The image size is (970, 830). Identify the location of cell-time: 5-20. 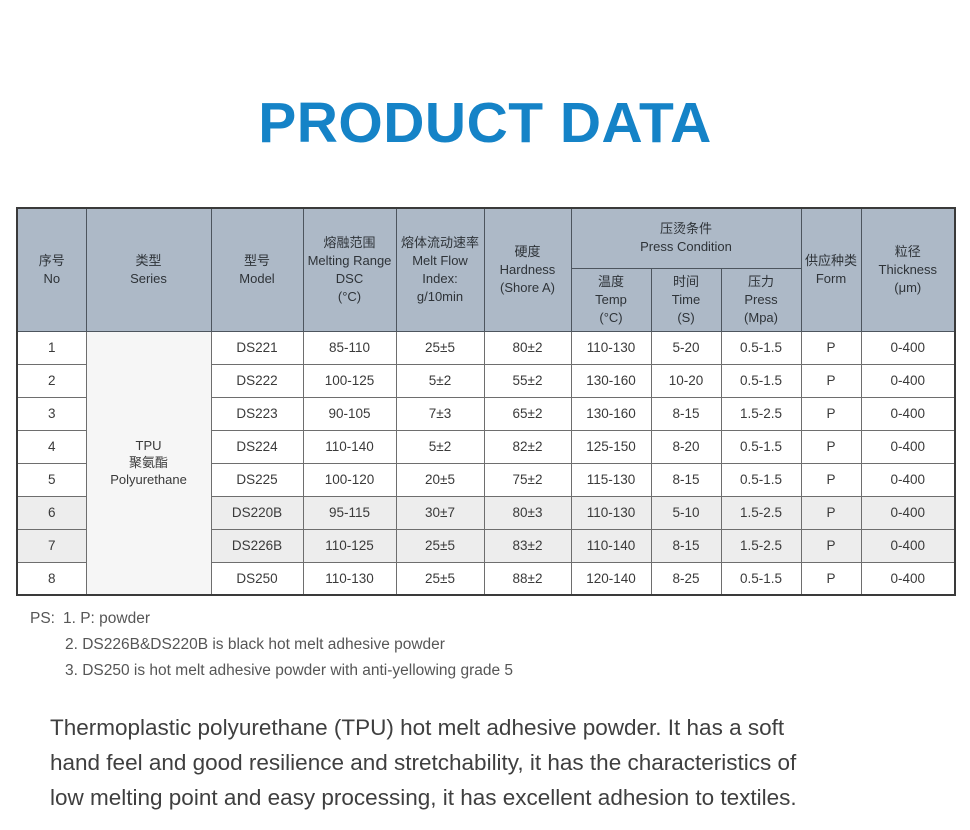
(686, 347).